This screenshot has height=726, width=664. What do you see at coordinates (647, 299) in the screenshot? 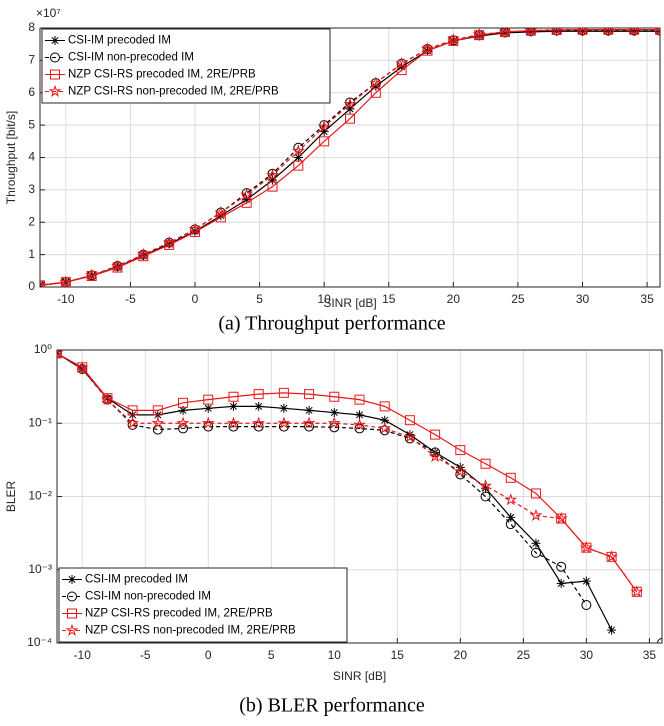
I see `x-tick-label: 35` at bounding box center [647, 299].